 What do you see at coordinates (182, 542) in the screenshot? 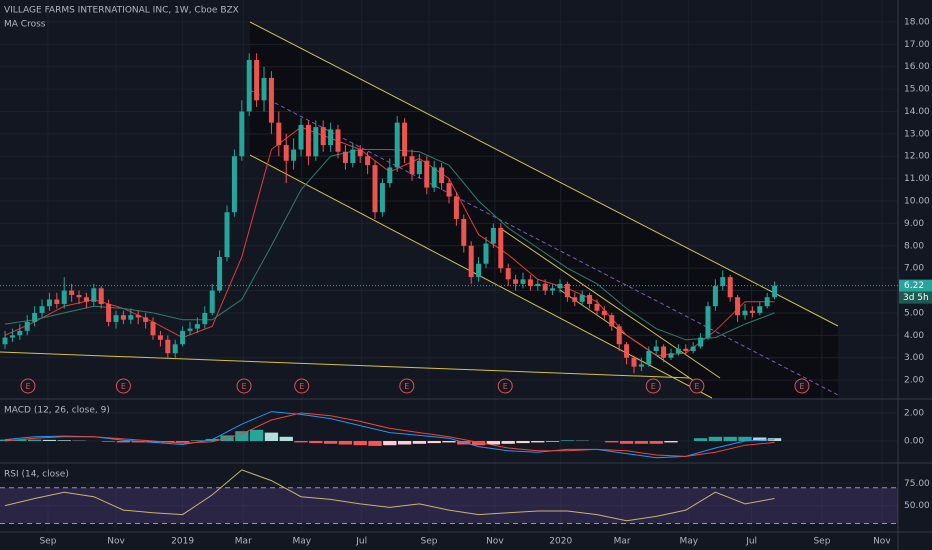
I see `x-tick-label: 2019` at bounding box center [182, 542].